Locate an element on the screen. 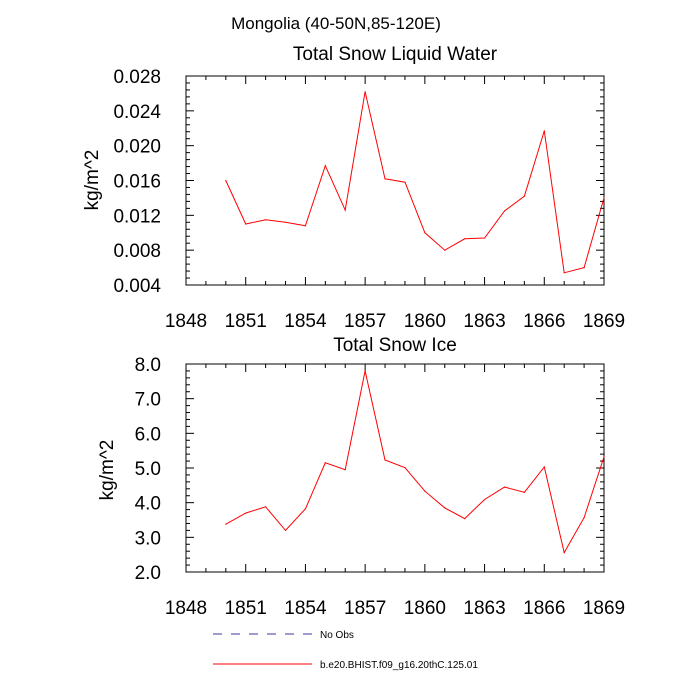 This screenshot has height=700, width=700. y-tick-label: 3.0 is located at coordinates (148, 538).